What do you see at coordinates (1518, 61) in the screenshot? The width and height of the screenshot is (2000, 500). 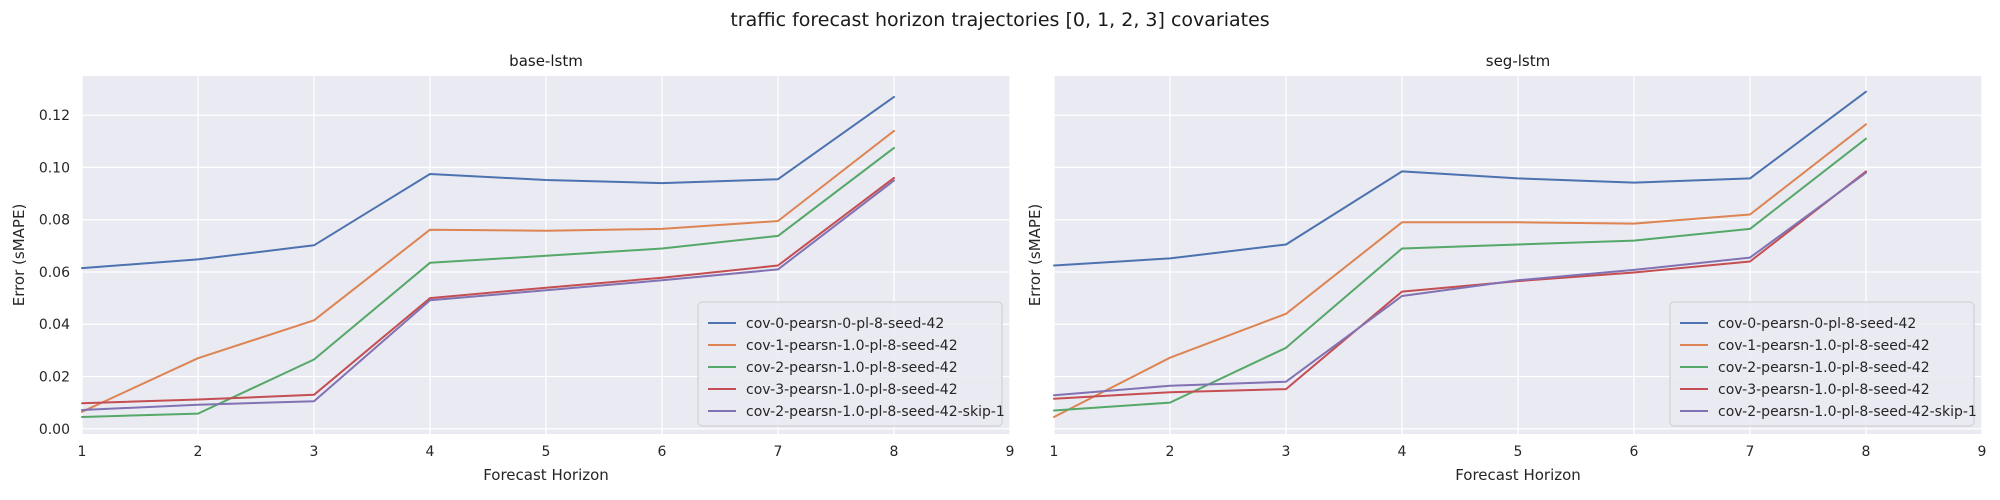 I see `panel-title: seg-lstm` at bounding box center [1518, 61].